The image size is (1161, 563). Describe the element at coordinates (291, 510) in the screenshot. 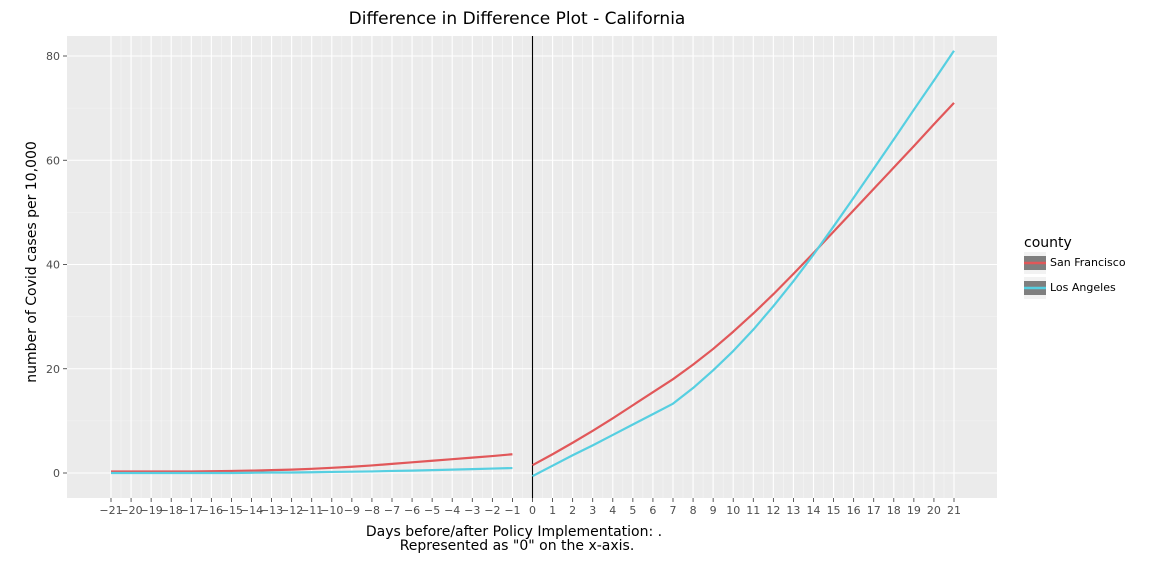

I see `x-tick-label: −12` at that location.